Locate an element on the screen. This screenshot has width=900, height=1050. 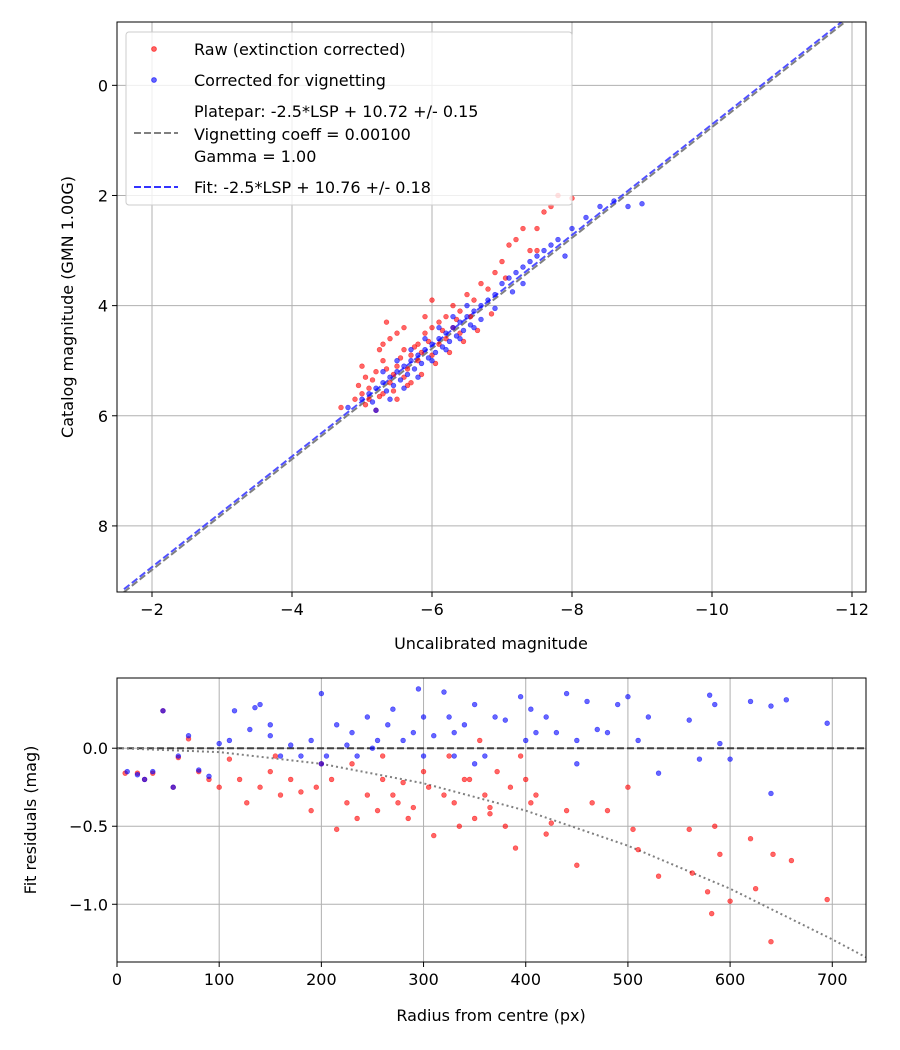
legend-gamma-label: Gamma = 1.00 is located at coordinates (255, 156).